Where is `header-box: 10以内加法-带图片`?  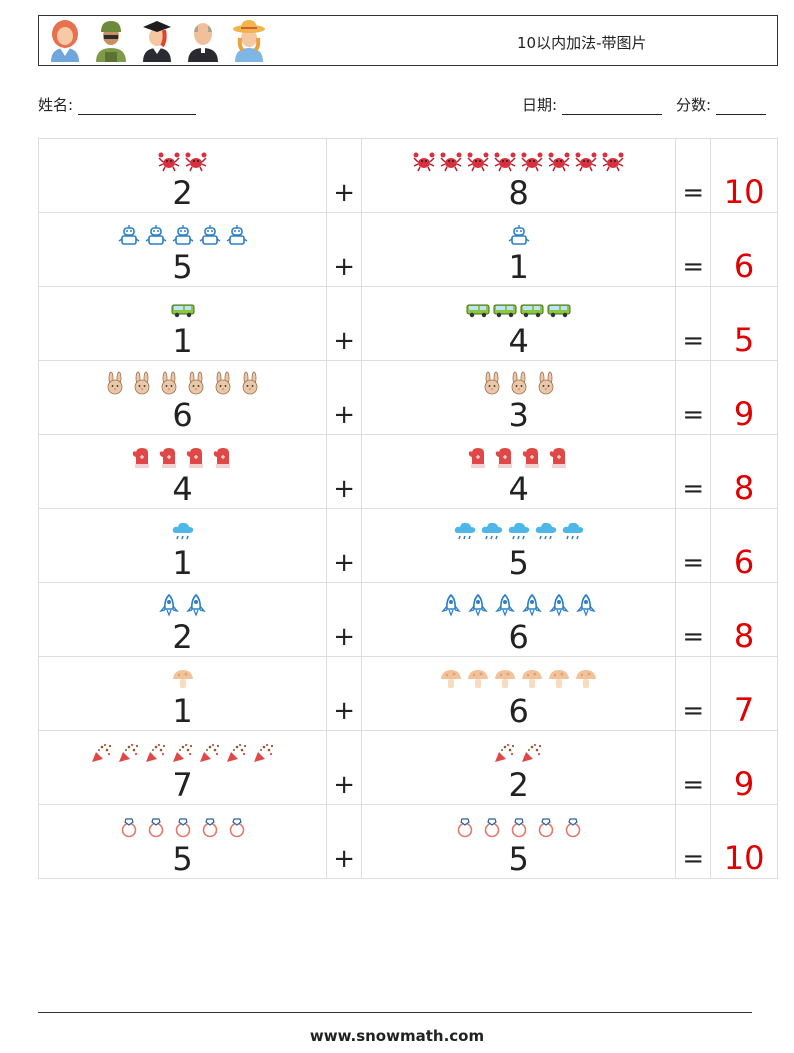 header-box: 10以内加法-带图片 is located at coordinates (408, 40).